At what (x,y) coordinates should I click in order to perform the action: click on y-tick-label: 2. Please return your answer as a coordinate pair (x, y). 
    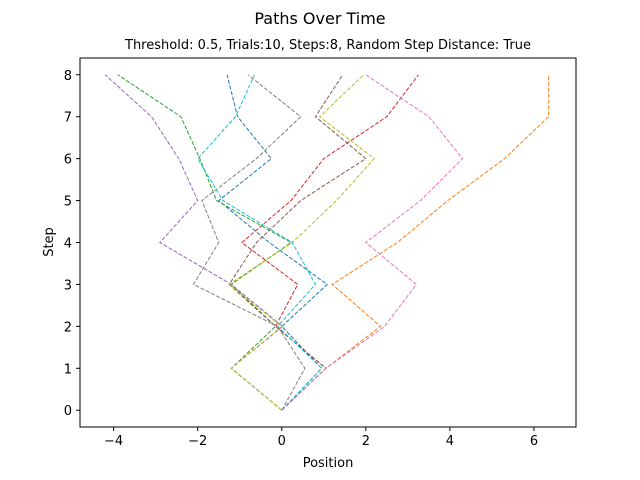
    Looking at the image, I should click on (68, 327).